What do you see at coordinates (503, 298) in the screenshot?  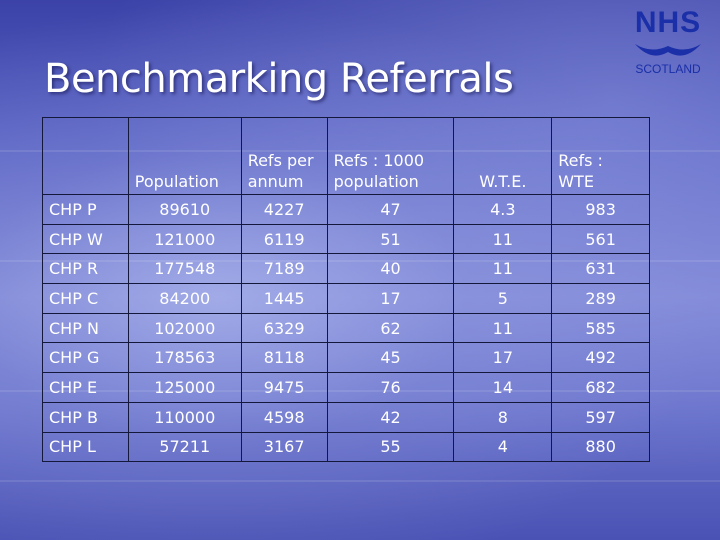 I see `wte-cell: 5` at bounding box center [503, 298].